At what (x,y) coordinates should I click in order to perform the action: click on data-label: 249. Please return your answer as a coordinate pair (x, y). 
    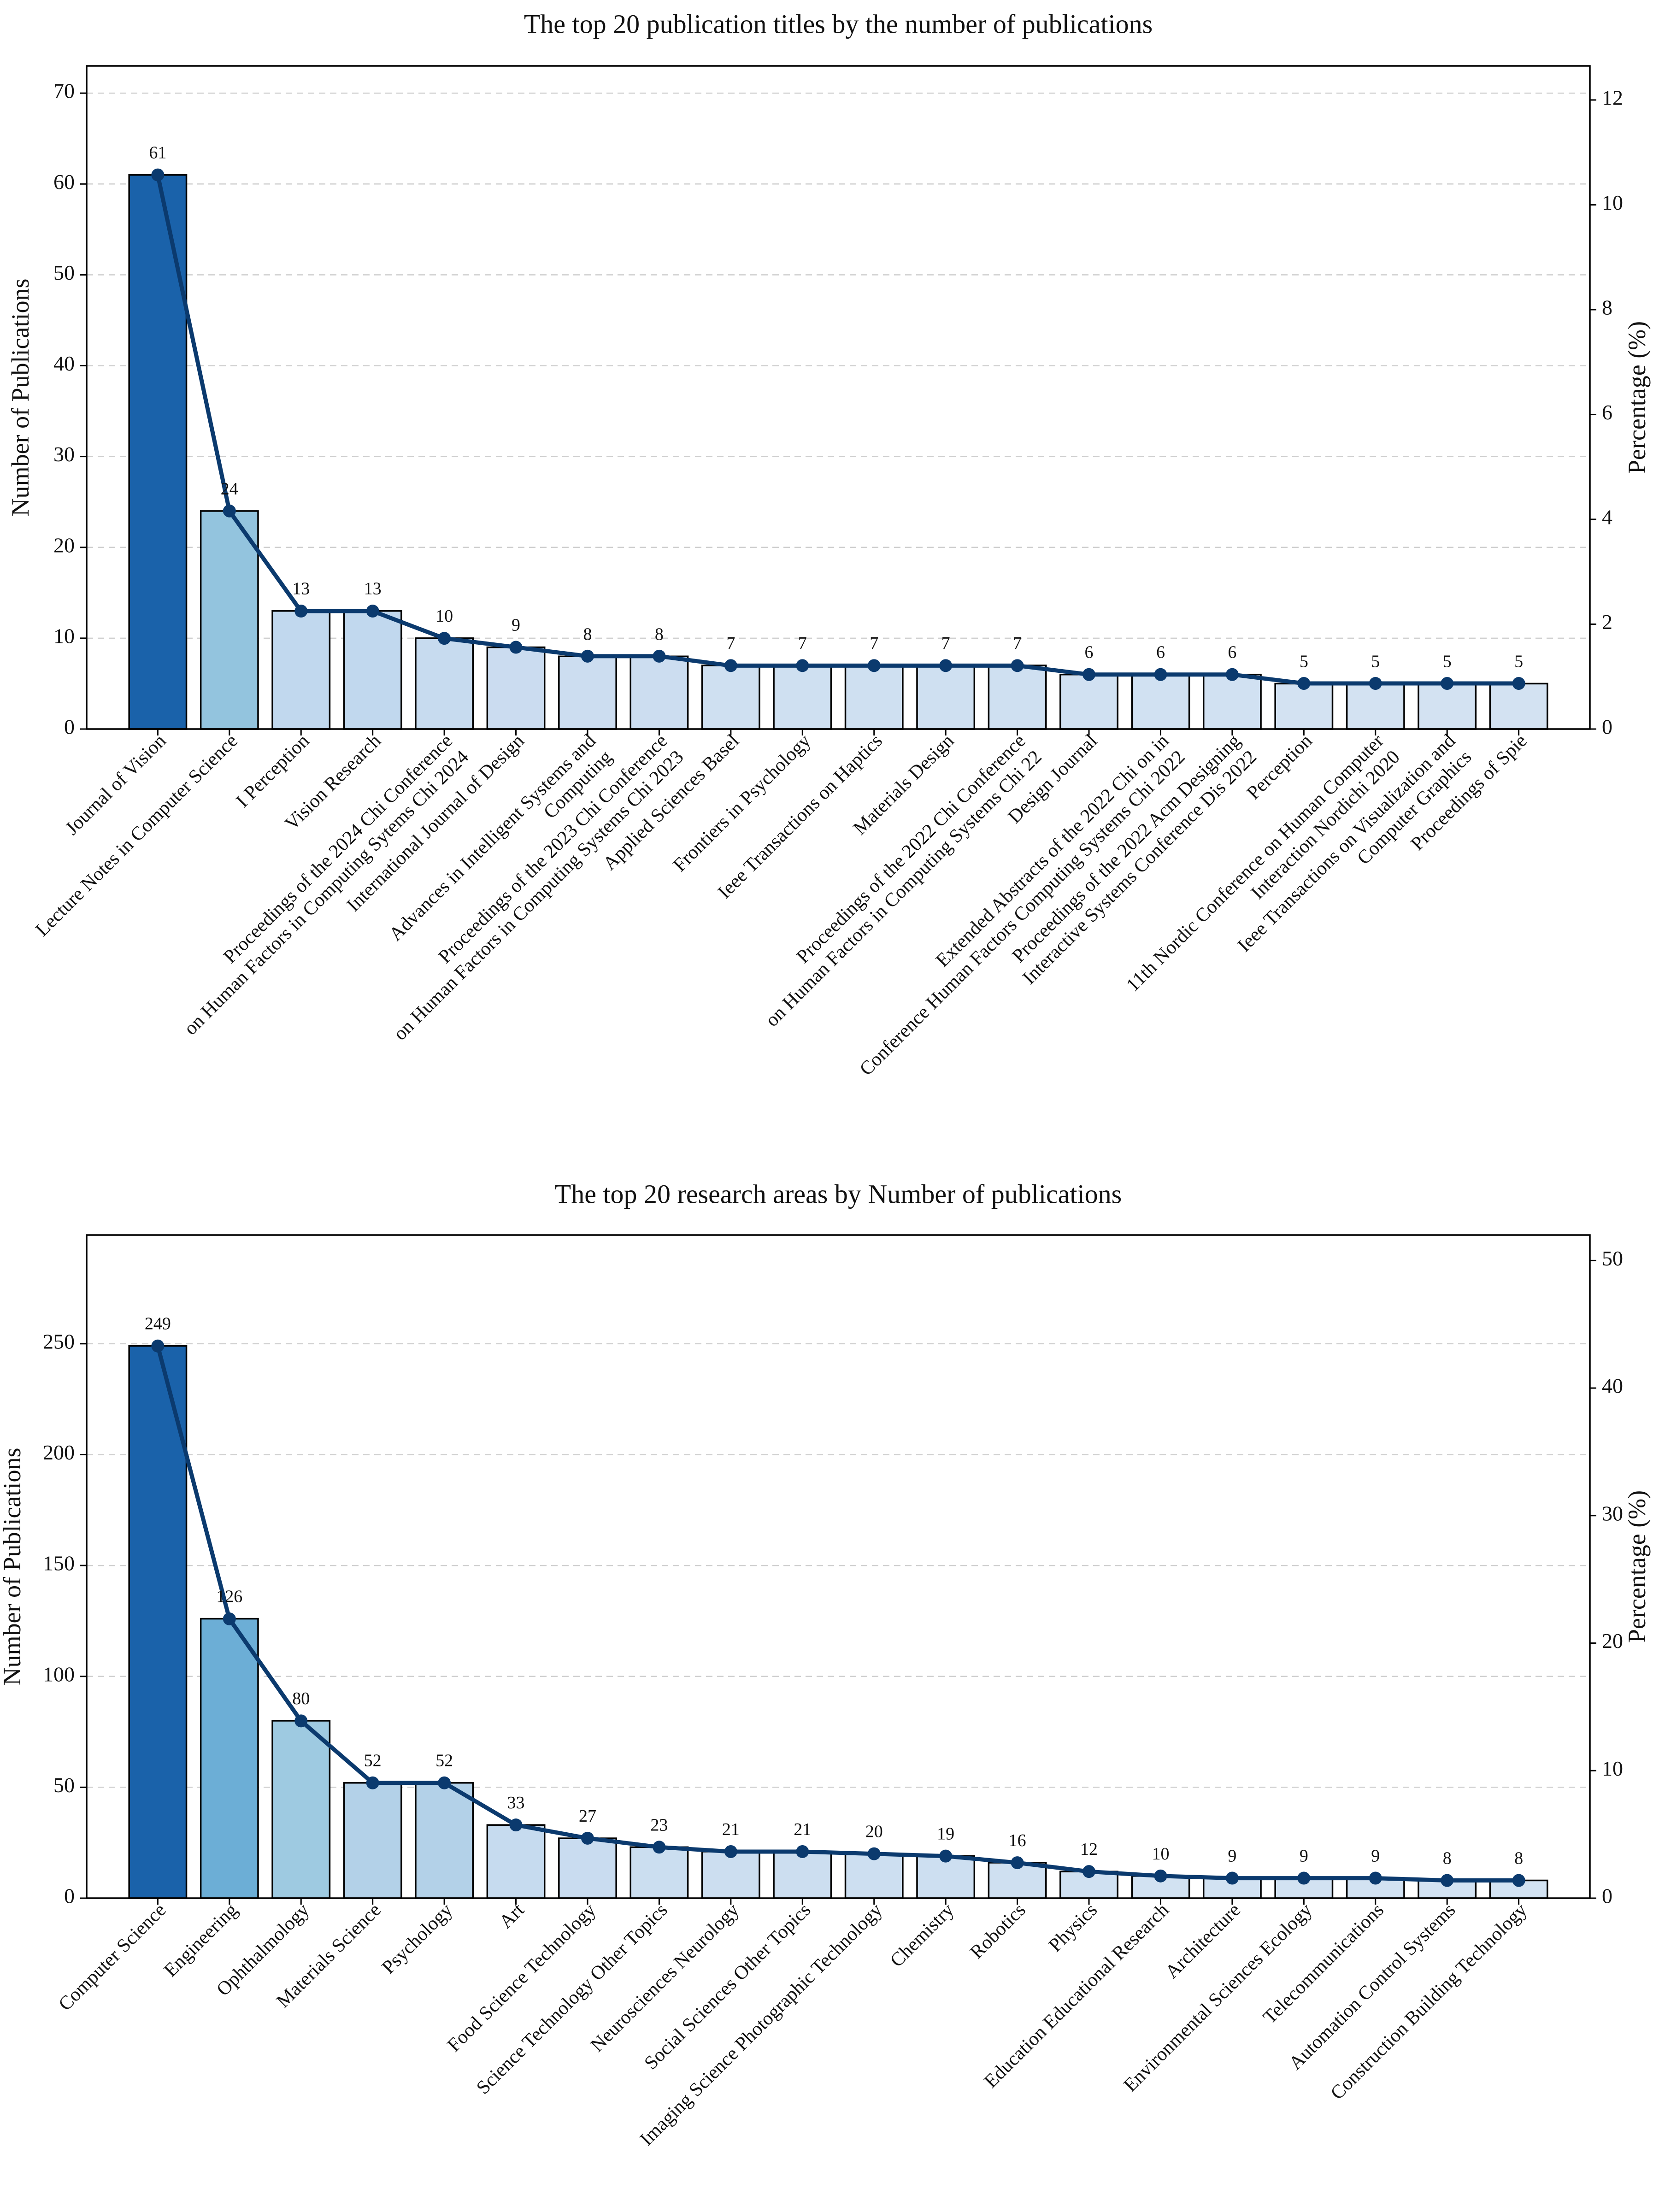
    Looking at the image, I should click on (158, 1324).